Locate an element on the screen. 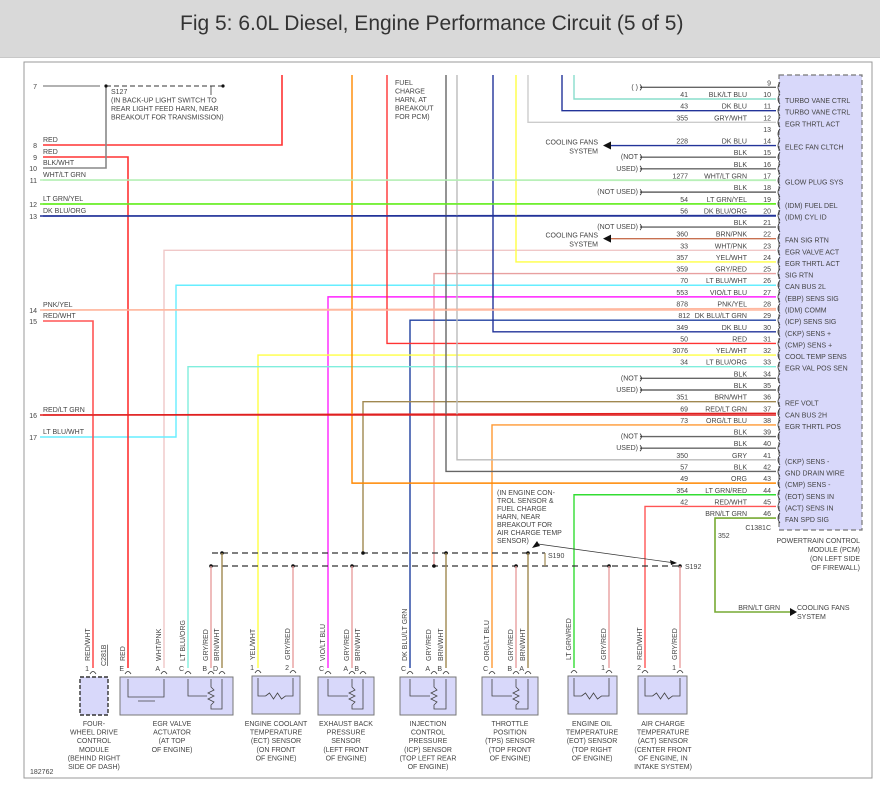 This screenshot has height=789, width=880. pcm-pin-function: (CKP) SENS - is located at coordinates (807, 462).